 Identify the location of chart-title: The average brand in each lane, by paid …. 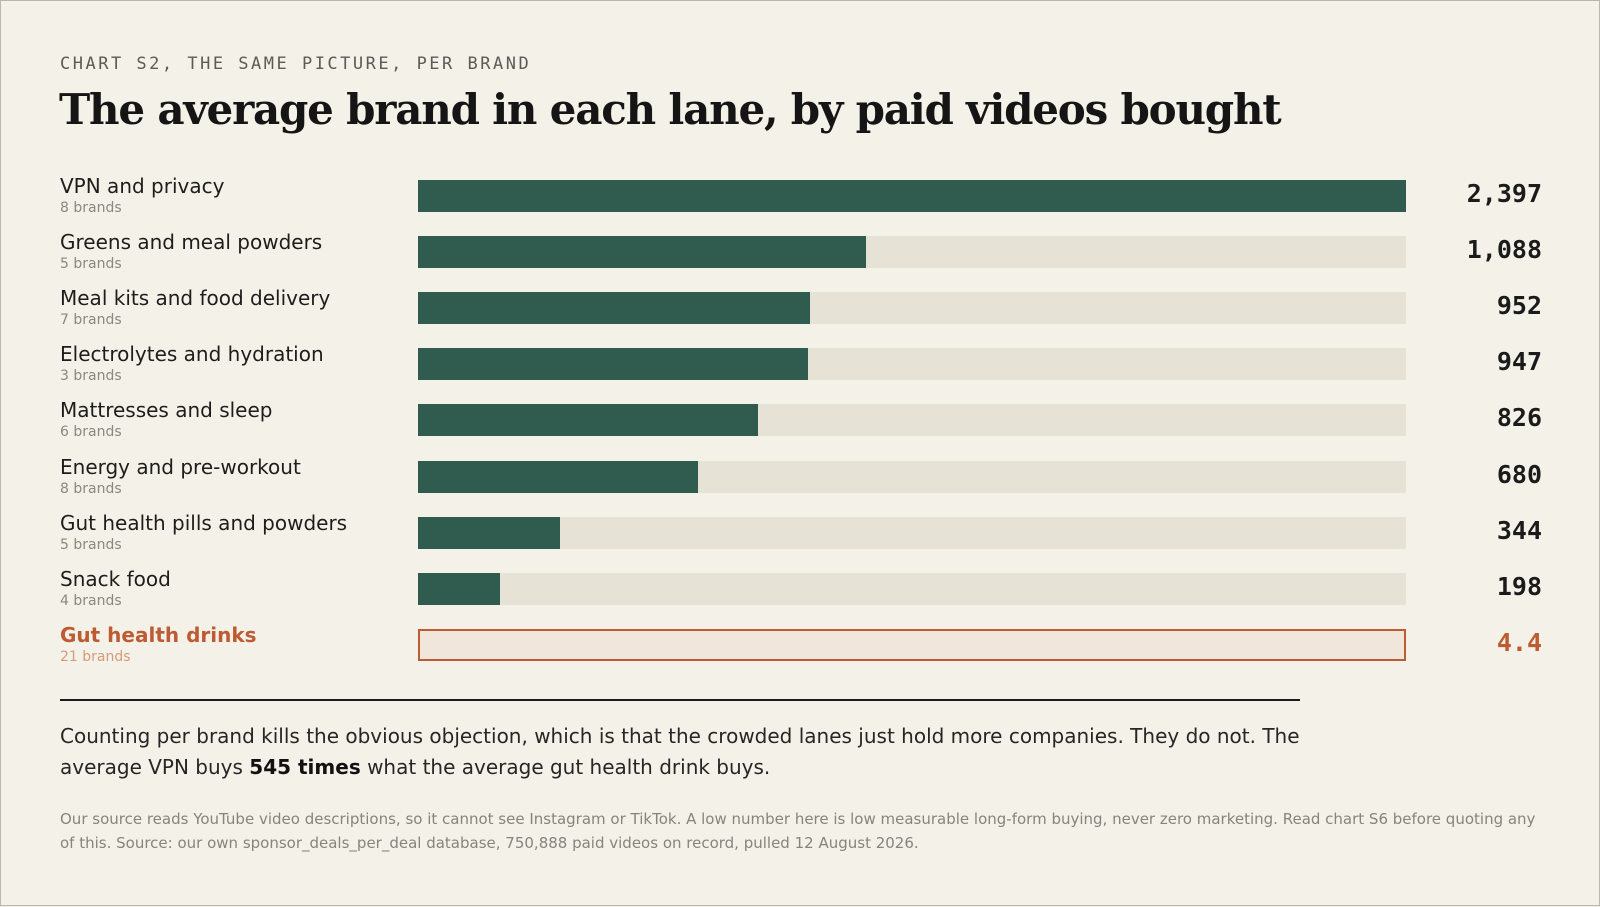
(670, 109).